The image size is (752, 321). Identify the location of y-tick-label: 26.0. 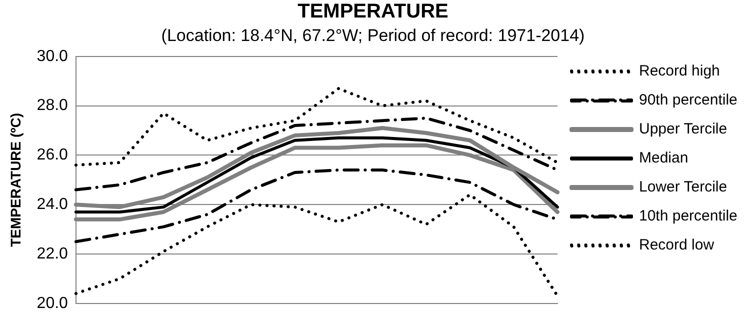
(52, 155).